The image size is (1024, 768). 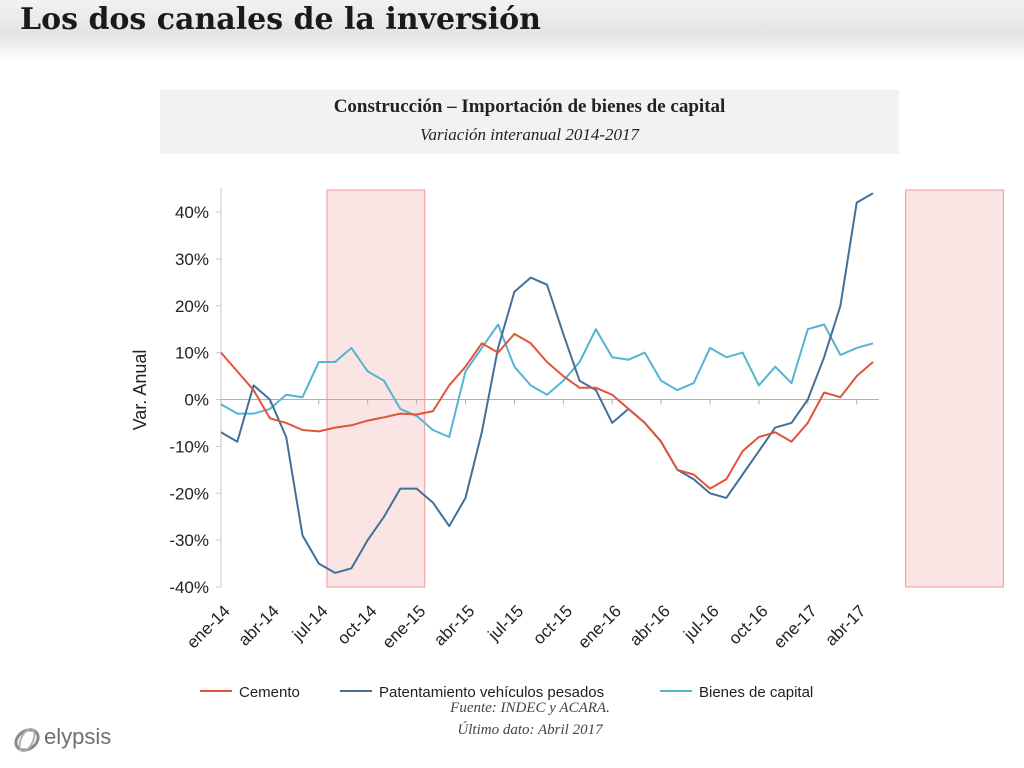 I want to click on y-tick-label: -40%, so click(x=189, y=587).